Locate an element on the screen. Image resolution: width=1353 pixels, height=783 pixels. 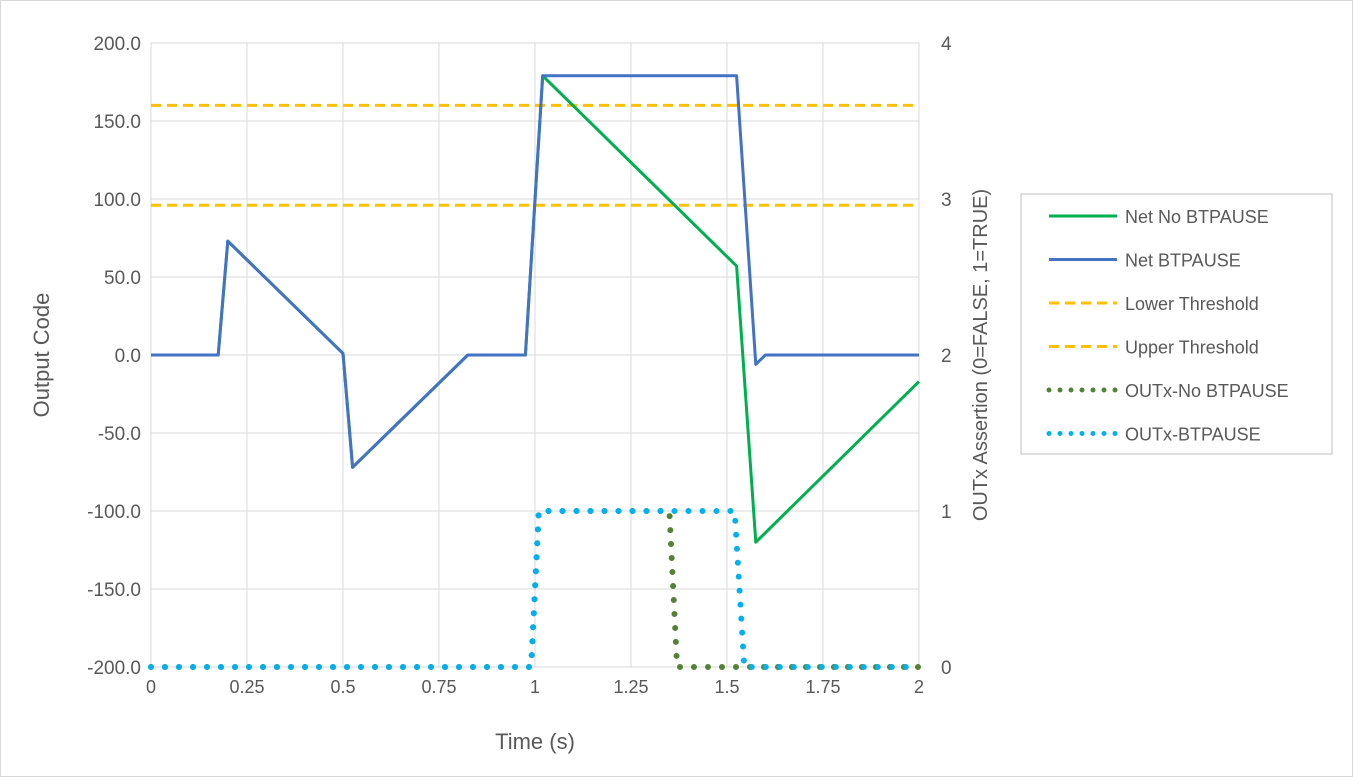
y2-tick-label: 1 is located at coordinates (946, 512).